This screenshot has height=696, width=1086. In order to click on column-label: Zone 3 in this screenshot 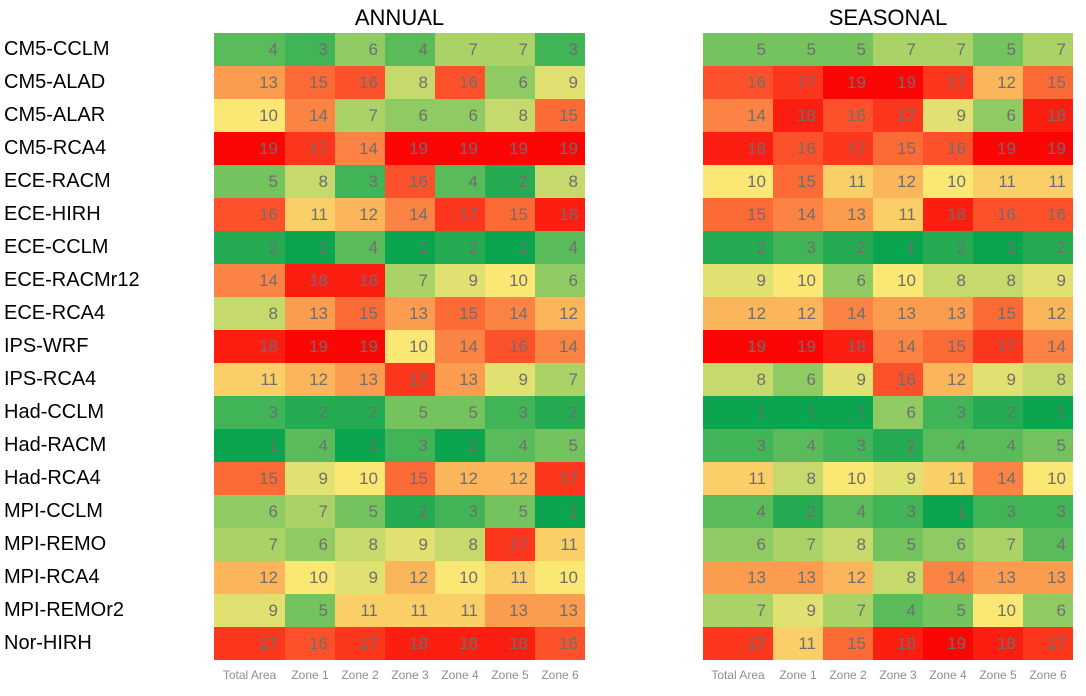, I will do `click(410, 675)`.